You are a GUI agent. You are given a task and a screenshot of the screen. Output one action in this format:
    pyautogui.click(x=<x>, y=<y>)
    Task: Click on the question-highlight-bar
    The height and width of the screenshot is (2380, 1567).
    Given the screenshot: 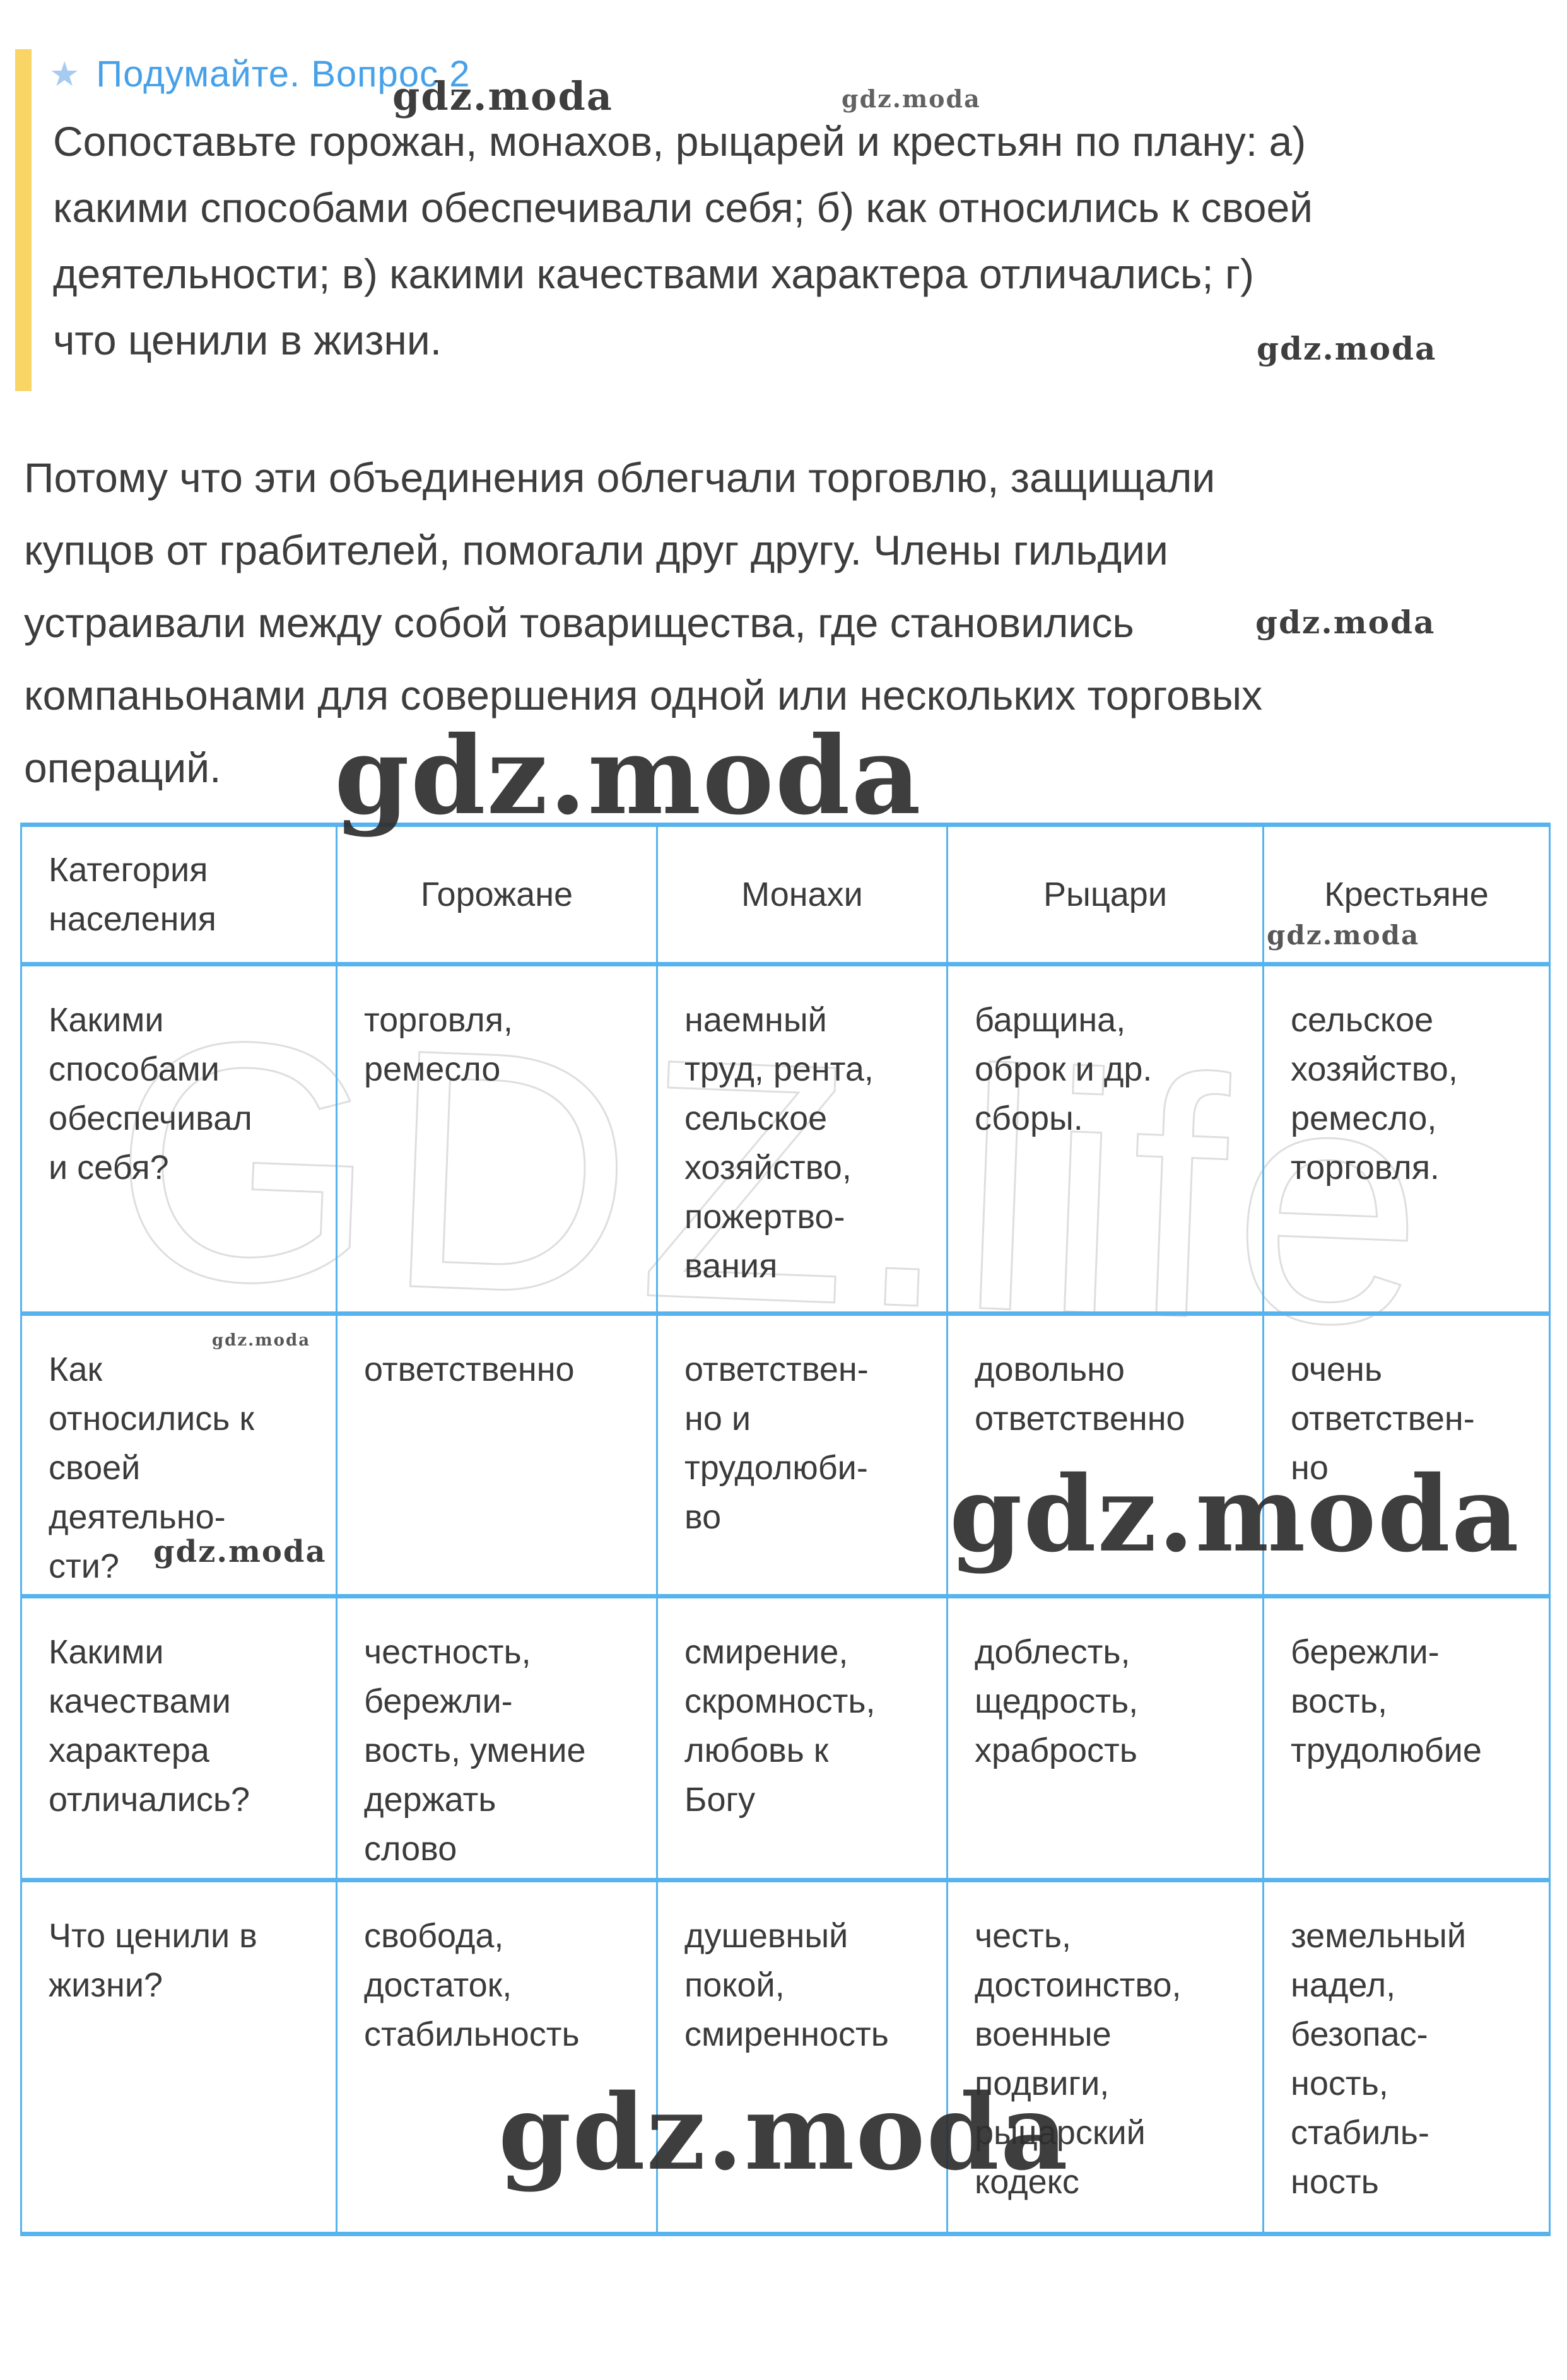 What is the action you would take?
    pyautogui.click(x=24, y=220)
    